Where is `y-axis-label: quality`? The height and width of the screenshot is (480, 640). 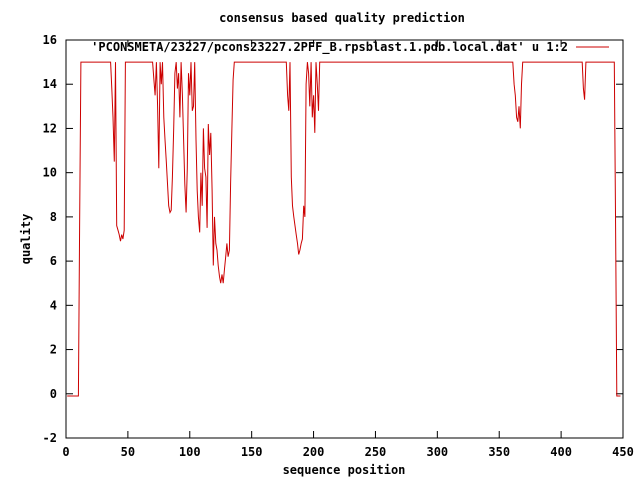 y-axis-label: quality is located at coordinates (26, 239).